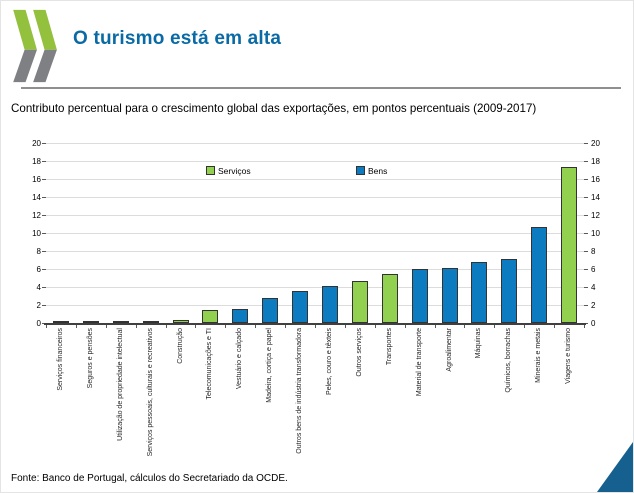 The image size is (634, 493). What do you see at coordinates (595, 161) in the screenshot?
I see `y-axis-label-right: 18` at bounding box center [595, 161].